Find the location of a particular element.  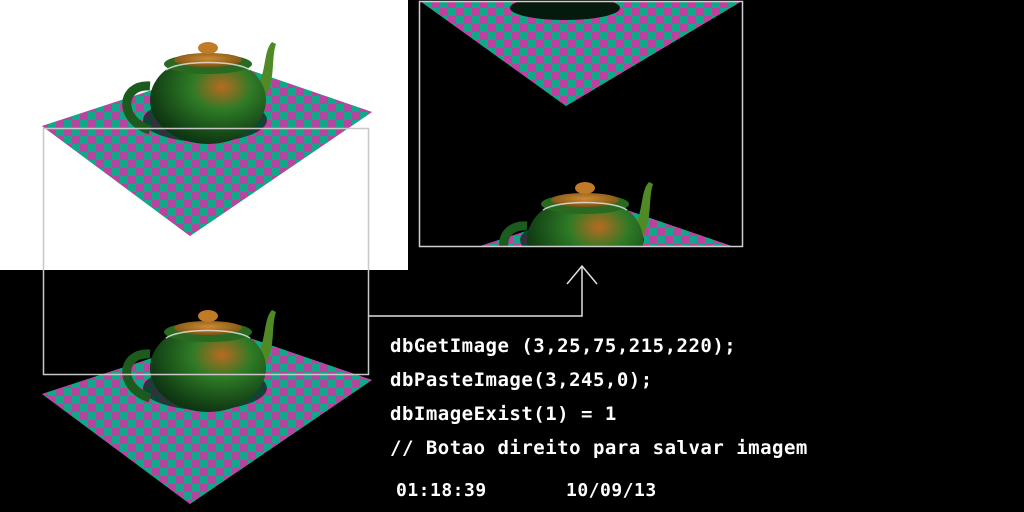

code-line-get-image: dbGetImage (3,25,75,215,220); is located at coordinates (563, 346).